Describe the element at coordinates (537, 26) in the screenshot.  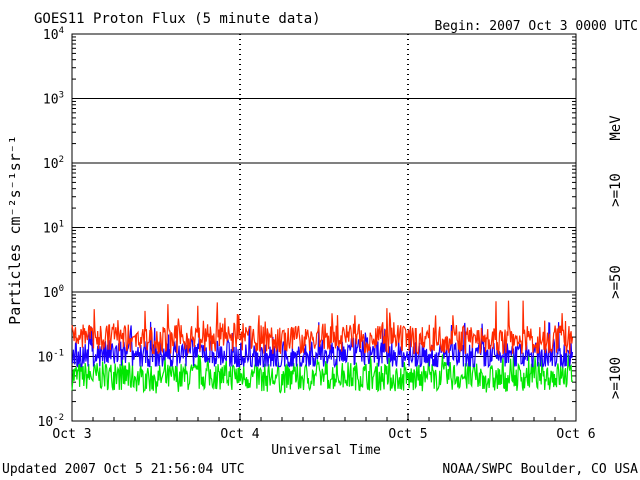
I see `begin-time: Begin: 2007 Oct 3 0000 UTC` at that location.